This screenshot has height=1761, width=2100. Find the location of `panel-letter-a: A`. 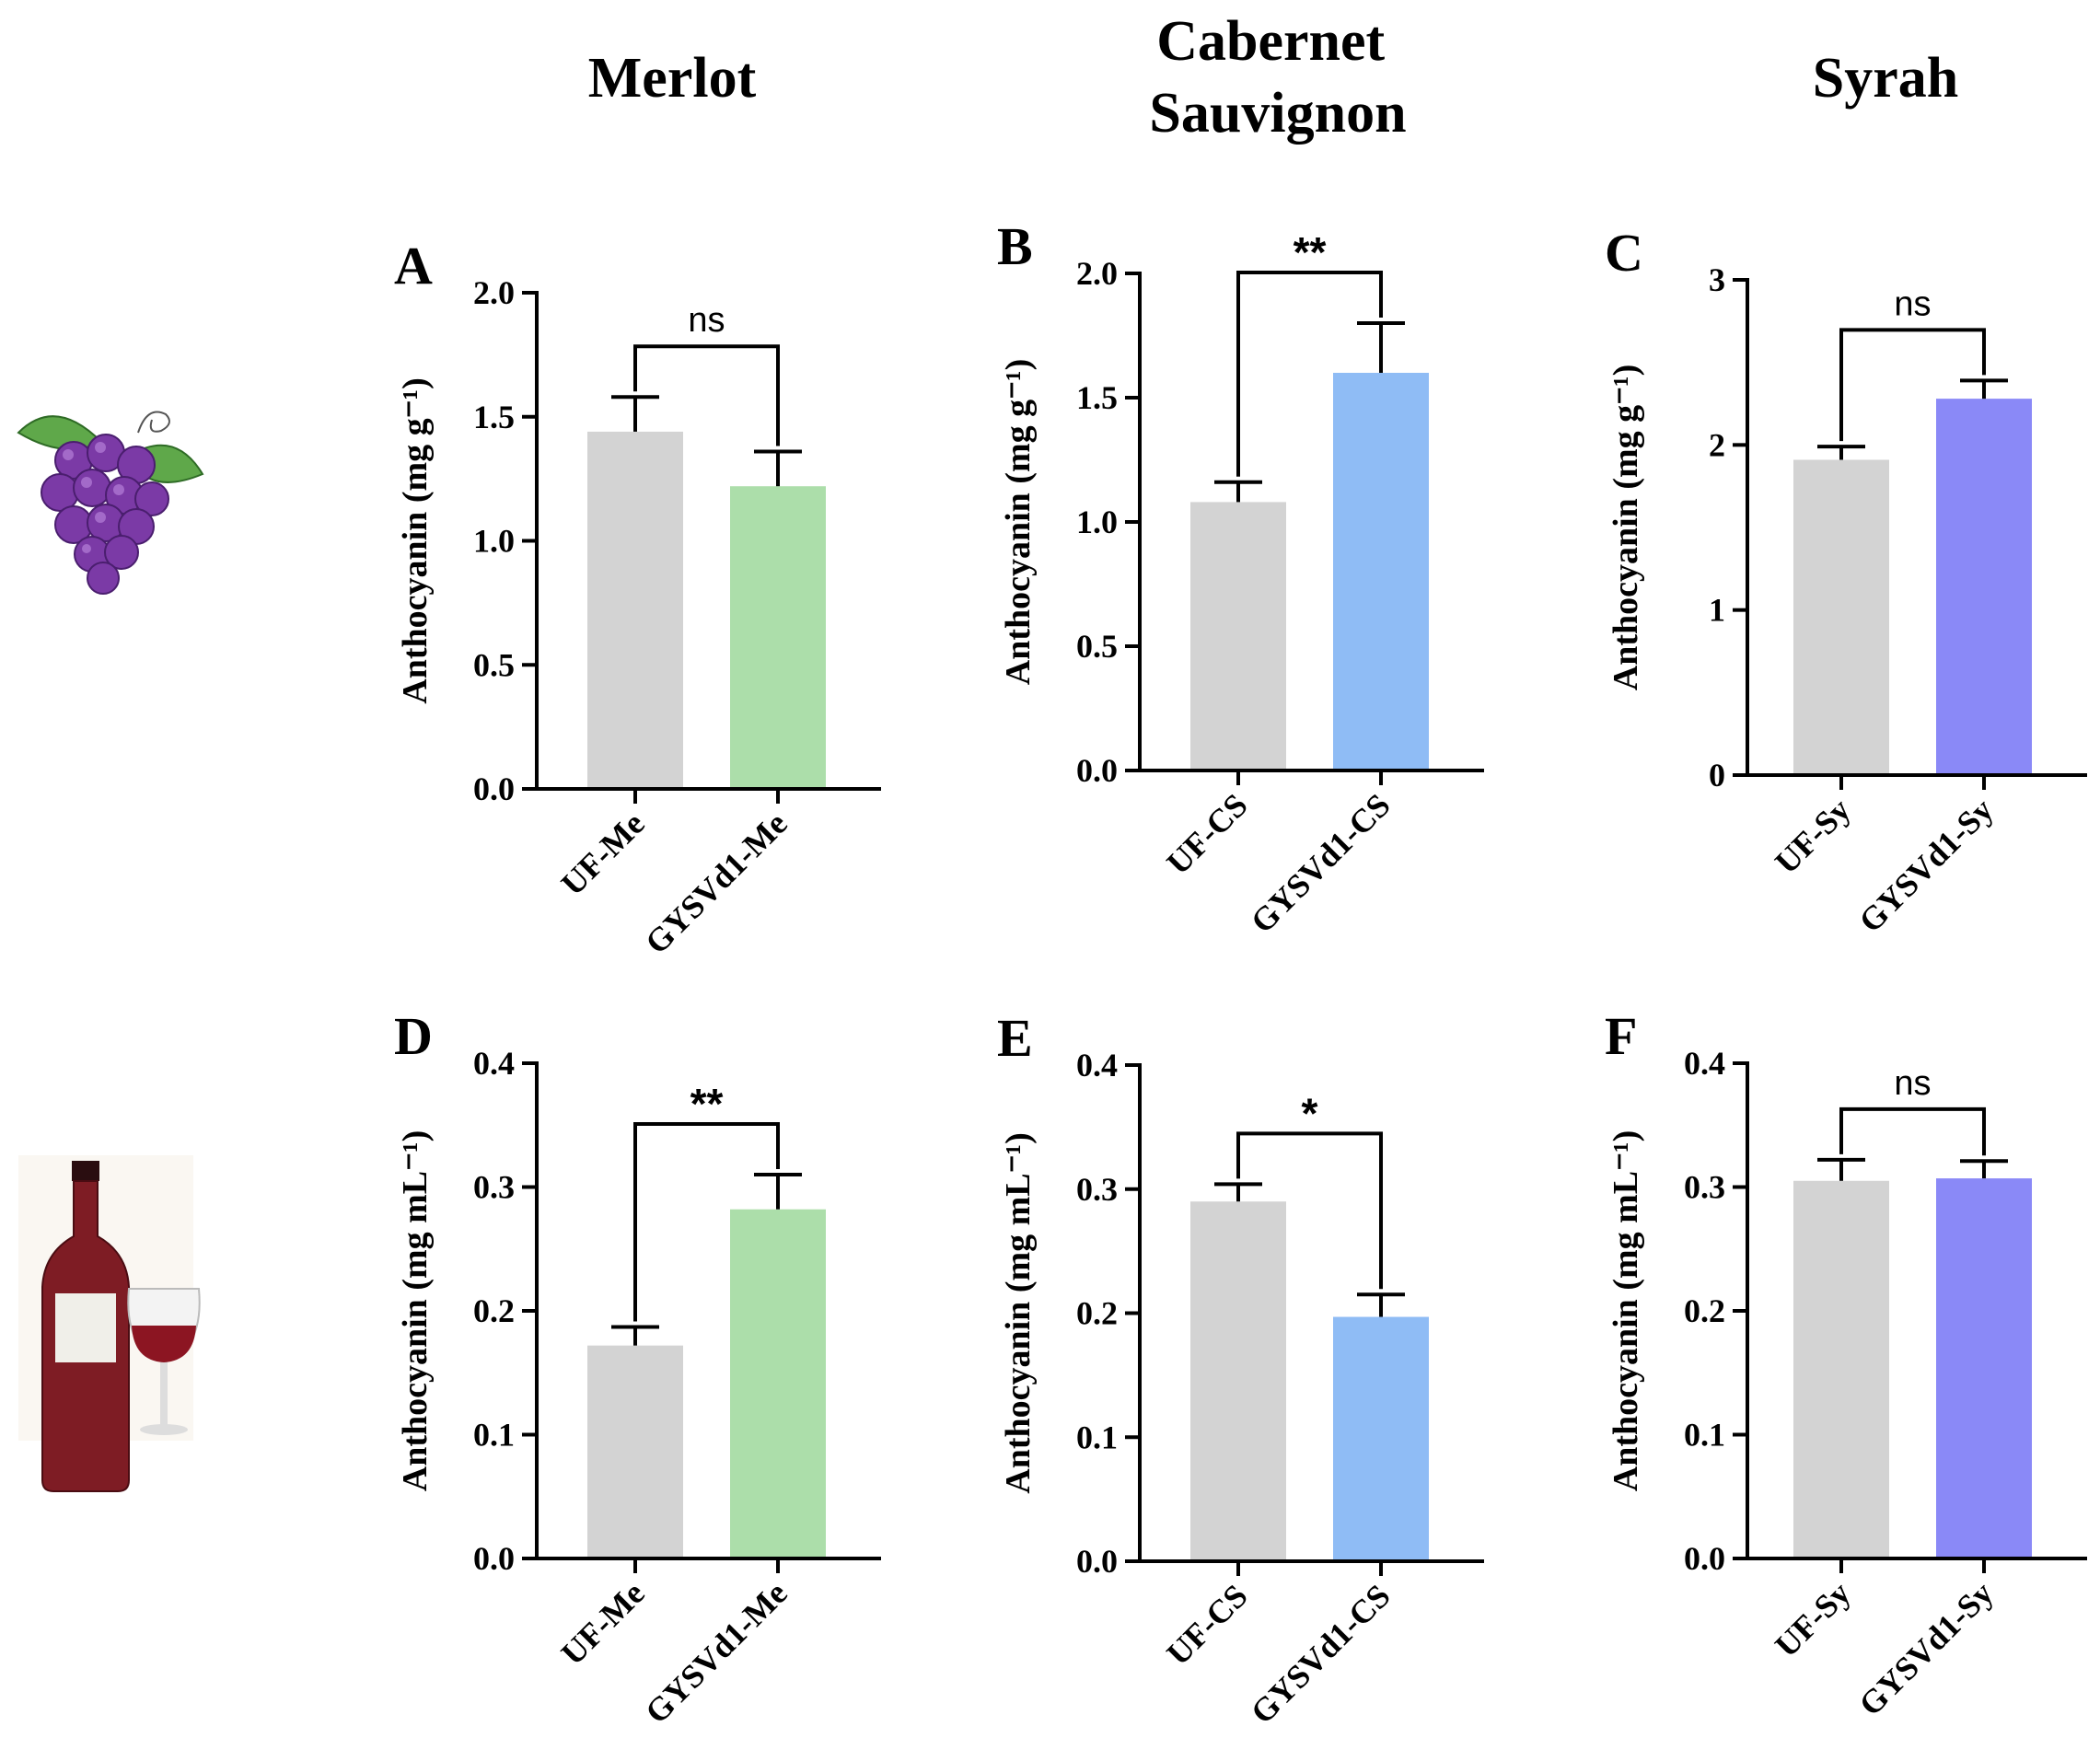

panel-letter-a: A is located at coordinates (413, 265).